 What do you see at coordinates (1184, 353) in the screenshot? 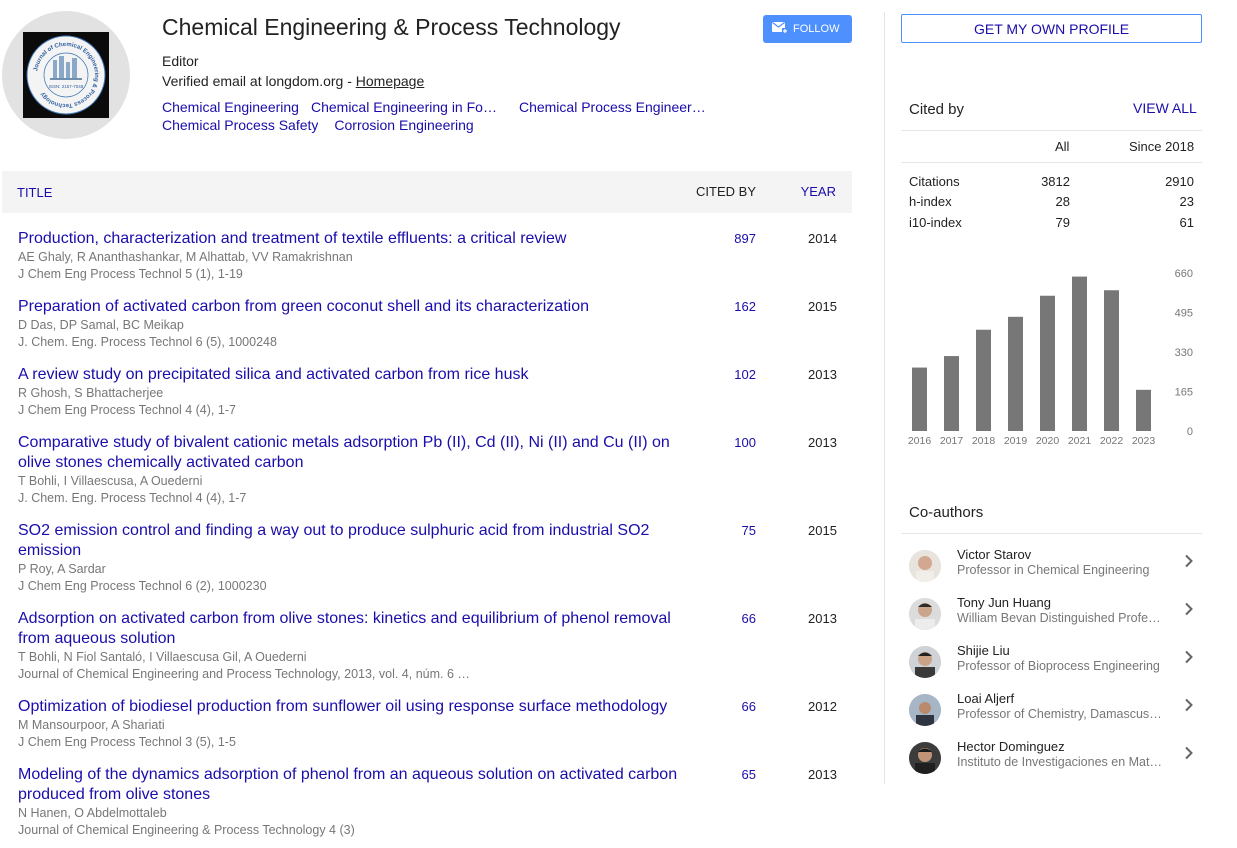
I see `y-tick-label: 330` at bounding box center [1184, 353].